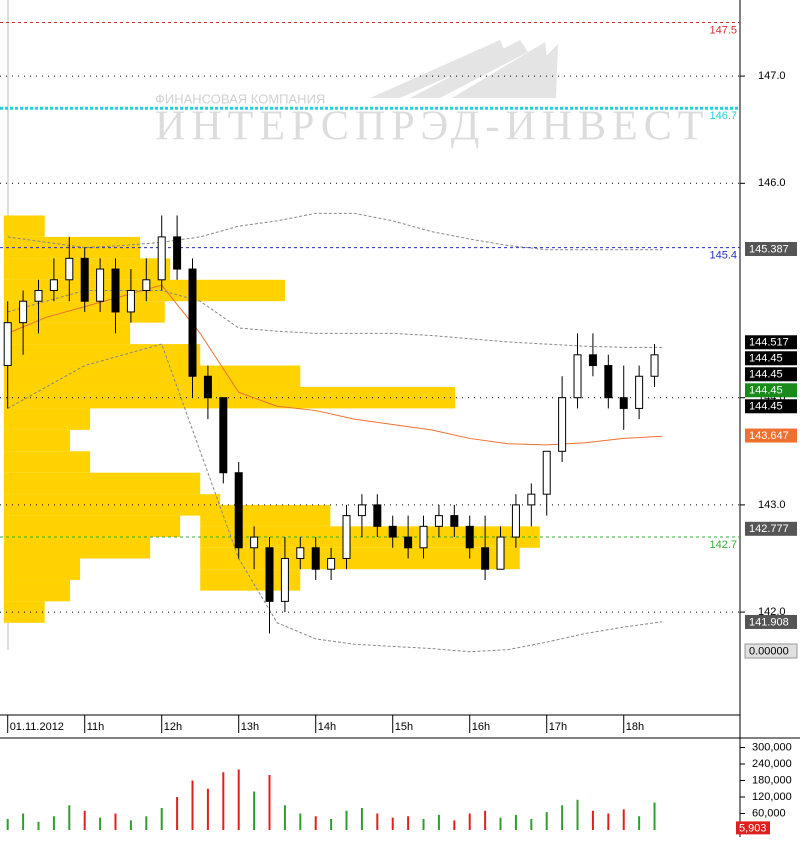 Image resolution: width=800 pixels, height=842 pixels. I want to click on price-marker-label: 143.647, so click(769, 436).